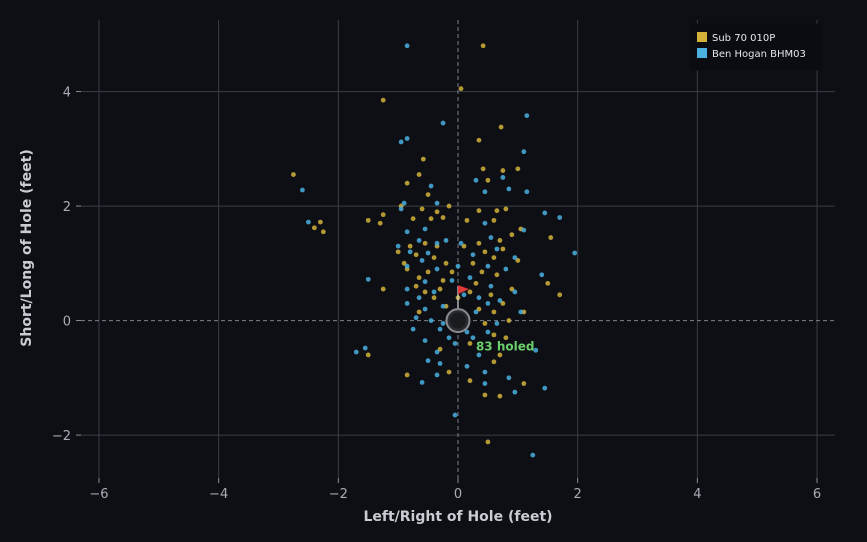 Image resolution: width=867 pixels, height=542 pixels. What do you see at coordinates (458, 494) in the screenshot?
I see `x-tick-label: 0` at bounding box center [458, 494].